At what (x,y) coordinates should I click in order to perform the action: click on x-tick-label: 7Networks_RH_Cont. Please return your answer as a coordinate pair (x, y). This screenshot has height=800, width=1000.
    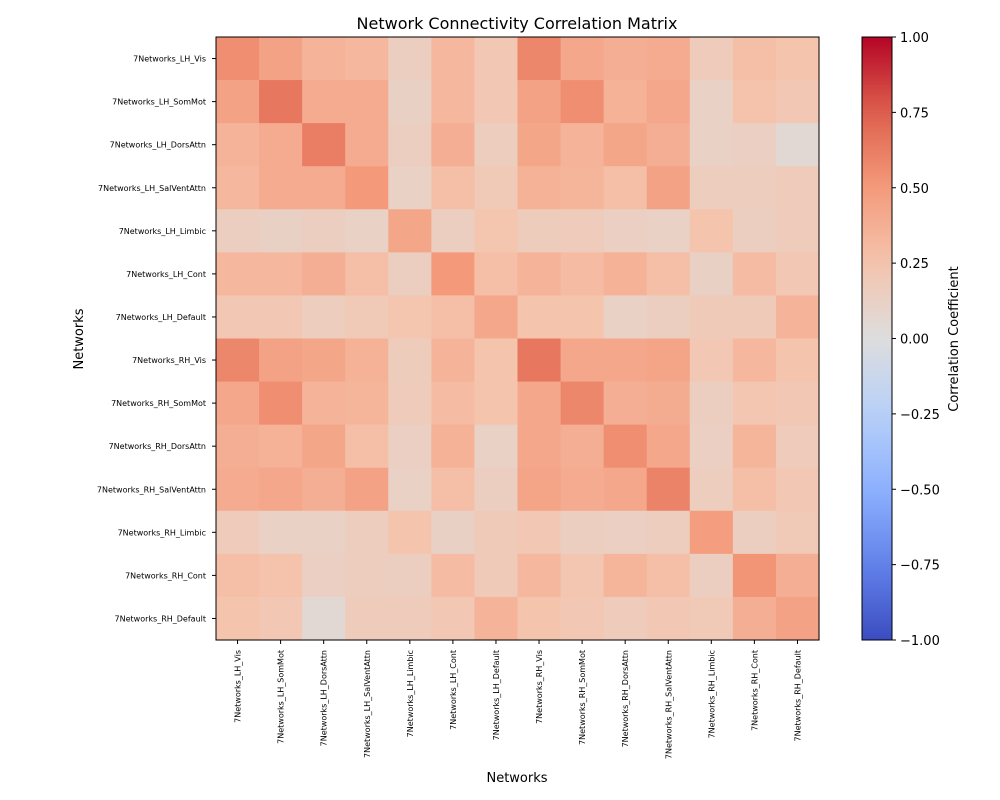
    Looking at the image, I should click on (754, 690).